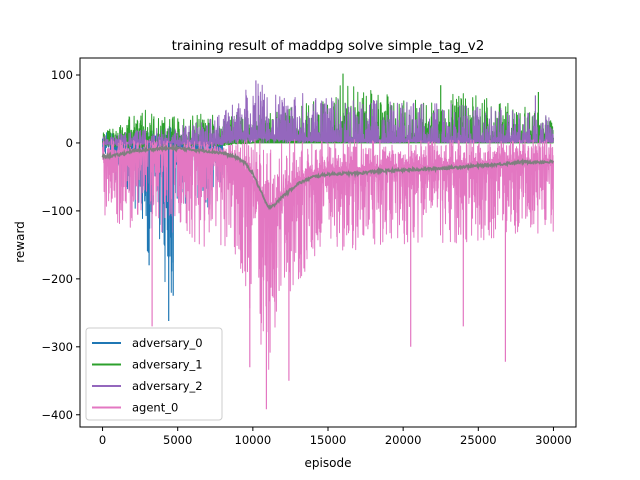 This screenshot has width=640, height=480. Describe the element at coordinates (403, 440) in the screenshot. I see `x-tick-label-4: 20000` at that location.